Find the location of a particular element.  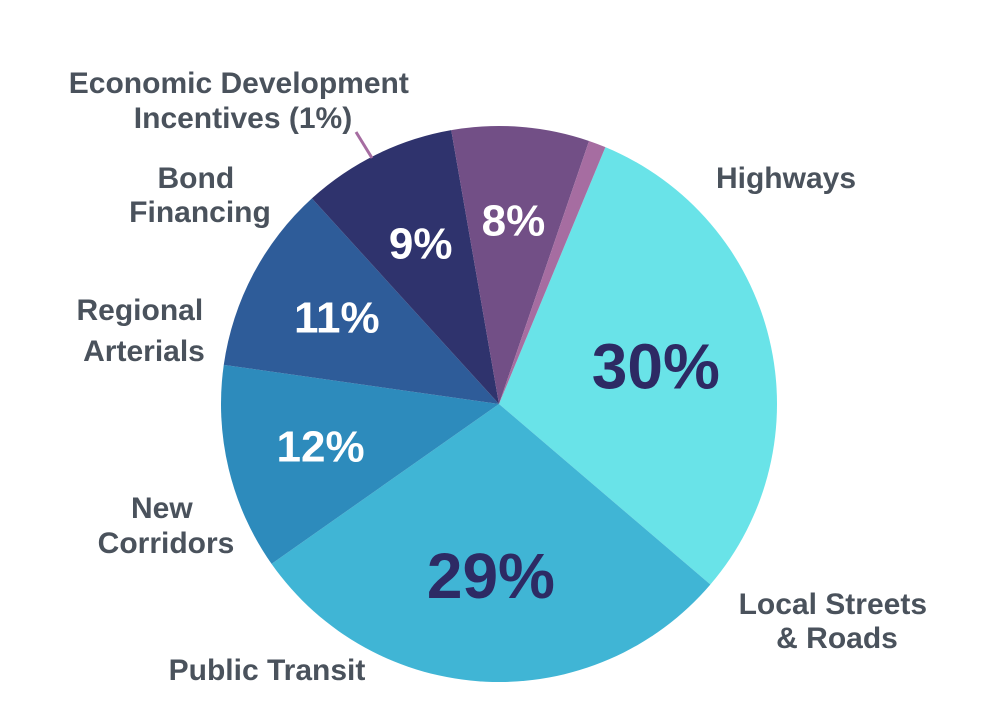

pie-slice-public-transit is located at coordinates (359, 464).